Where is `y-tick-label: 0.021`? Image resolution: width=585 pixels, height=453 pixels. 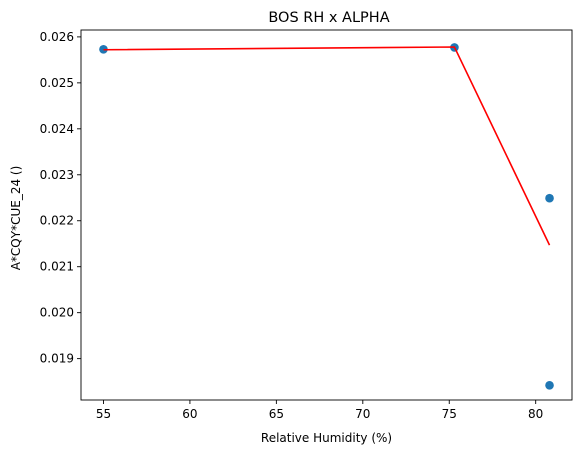 y-tick-label: 0.021 is located at coordinates (57, 267).